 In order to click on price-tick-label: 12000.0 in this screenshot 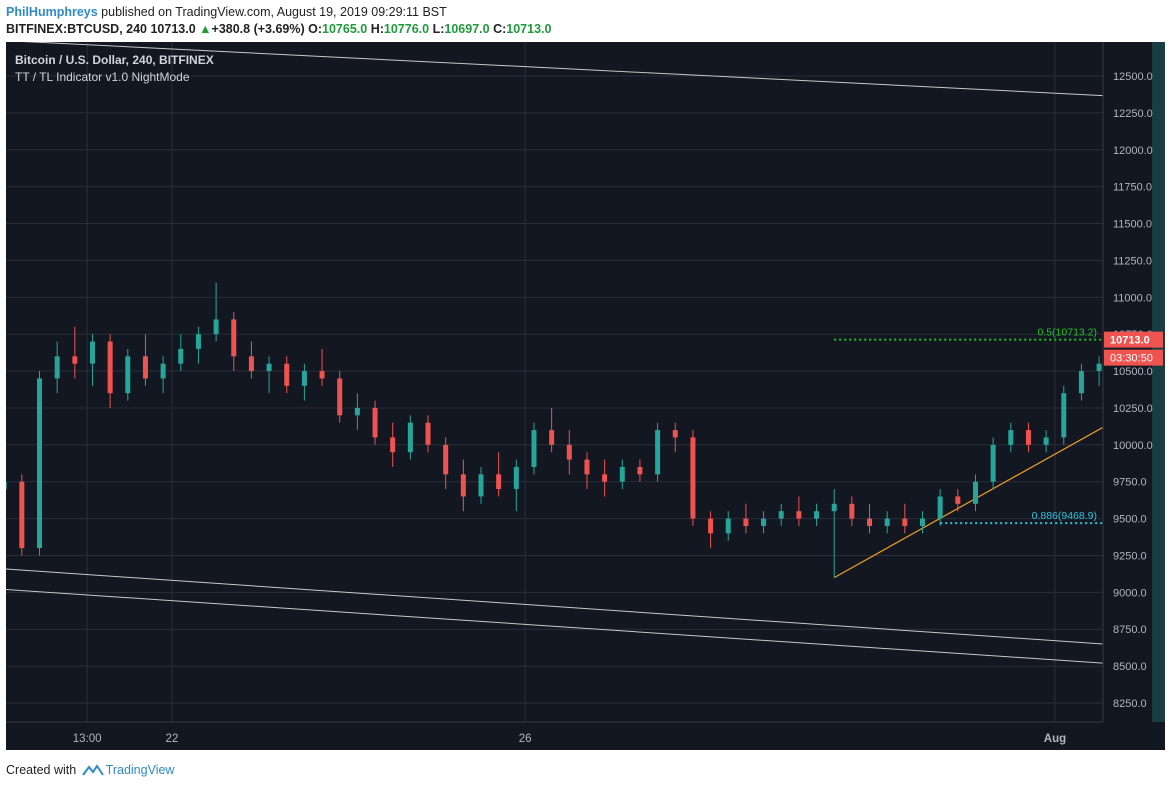, I will do `click(1133, 151)`.